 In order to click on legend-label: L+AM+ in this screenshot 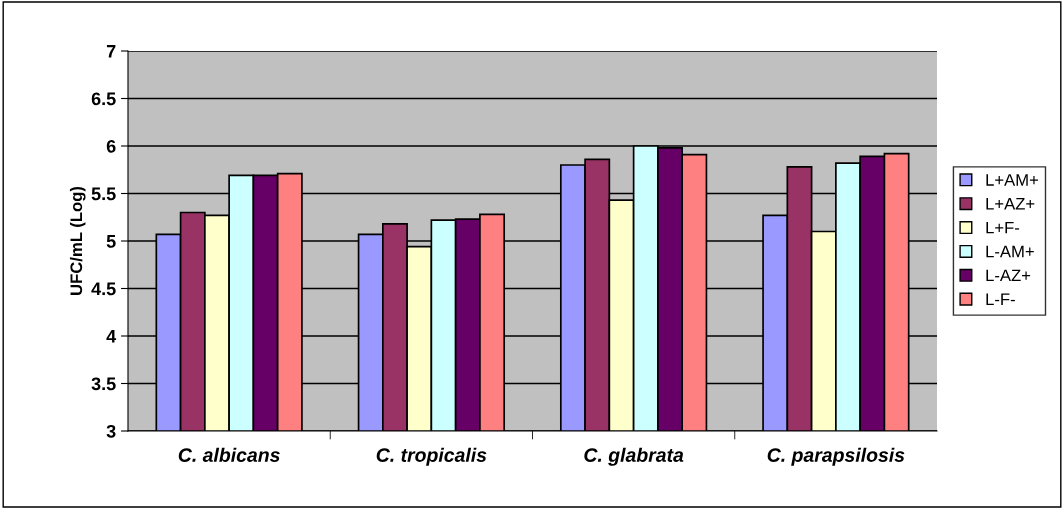, I will do `click(1012, 180)`.